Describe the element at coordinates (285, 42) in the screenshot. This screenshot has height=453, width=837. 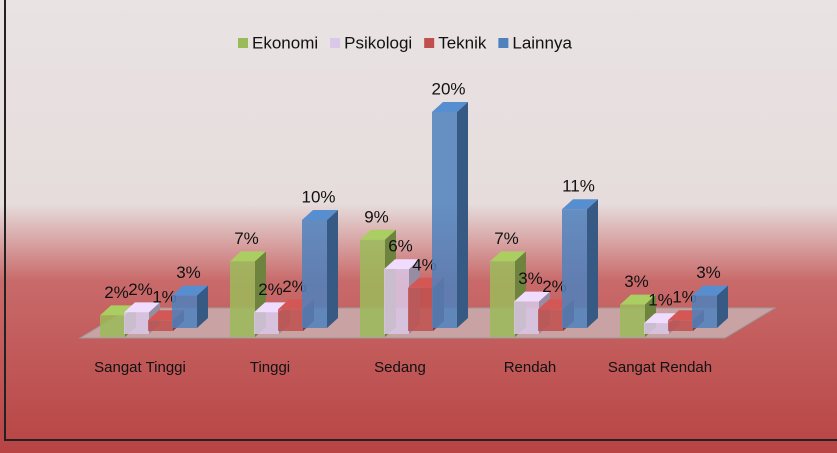
I see `legend-label: Ekonomi` at that location.